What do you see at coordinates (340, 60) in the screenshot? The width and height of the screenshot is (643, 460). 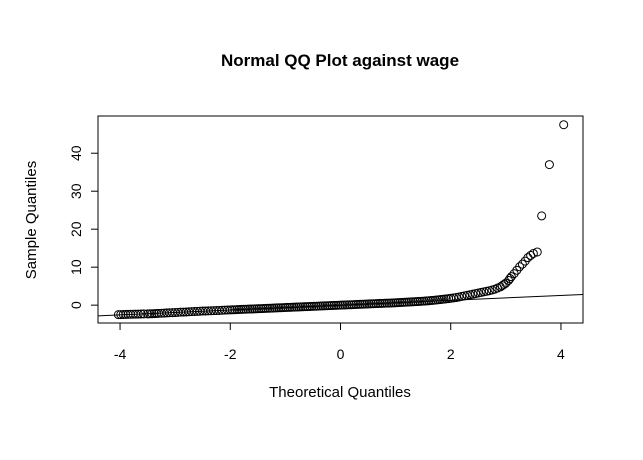 I see `chart-title: Normal QQ Plot against wage` at bounding box center [340, 60].